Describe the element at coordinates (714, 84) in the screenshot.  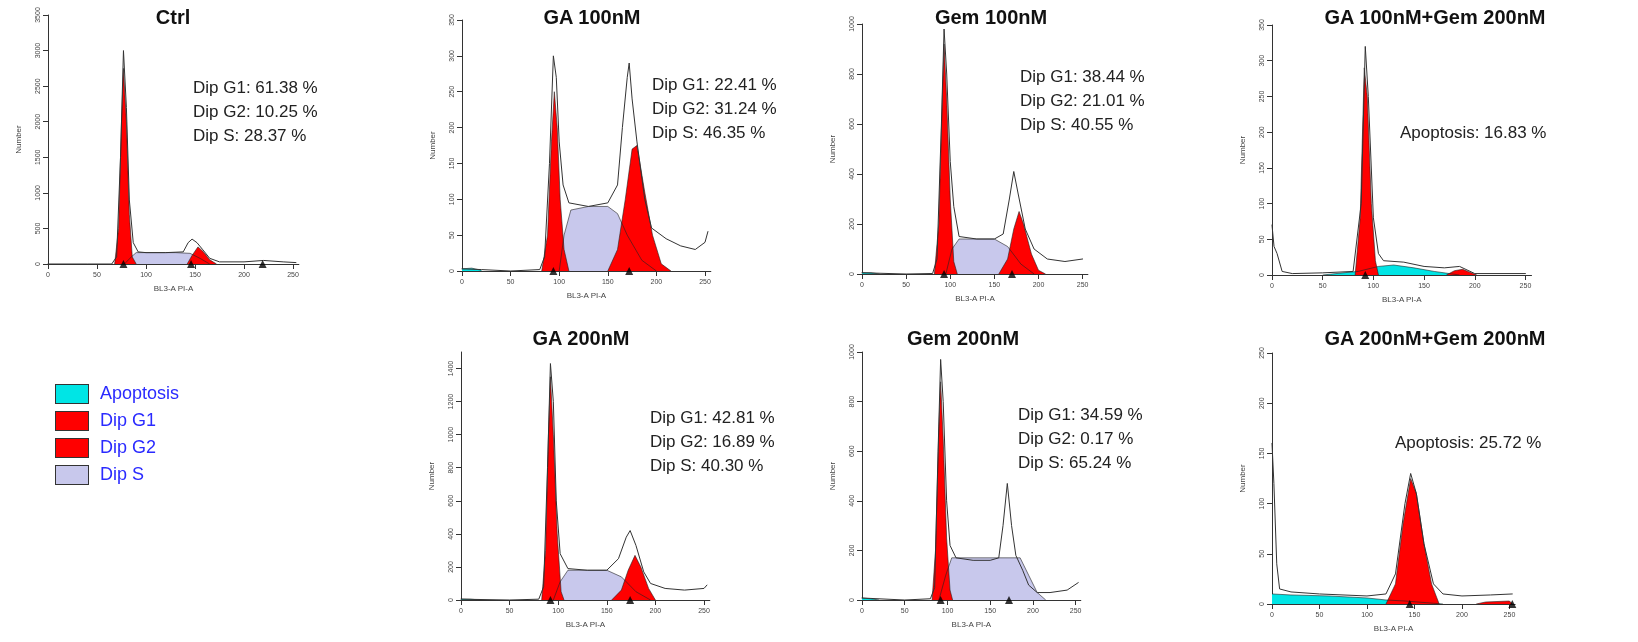
I see `annotation: Dip G1: 22.41 %` at that location.